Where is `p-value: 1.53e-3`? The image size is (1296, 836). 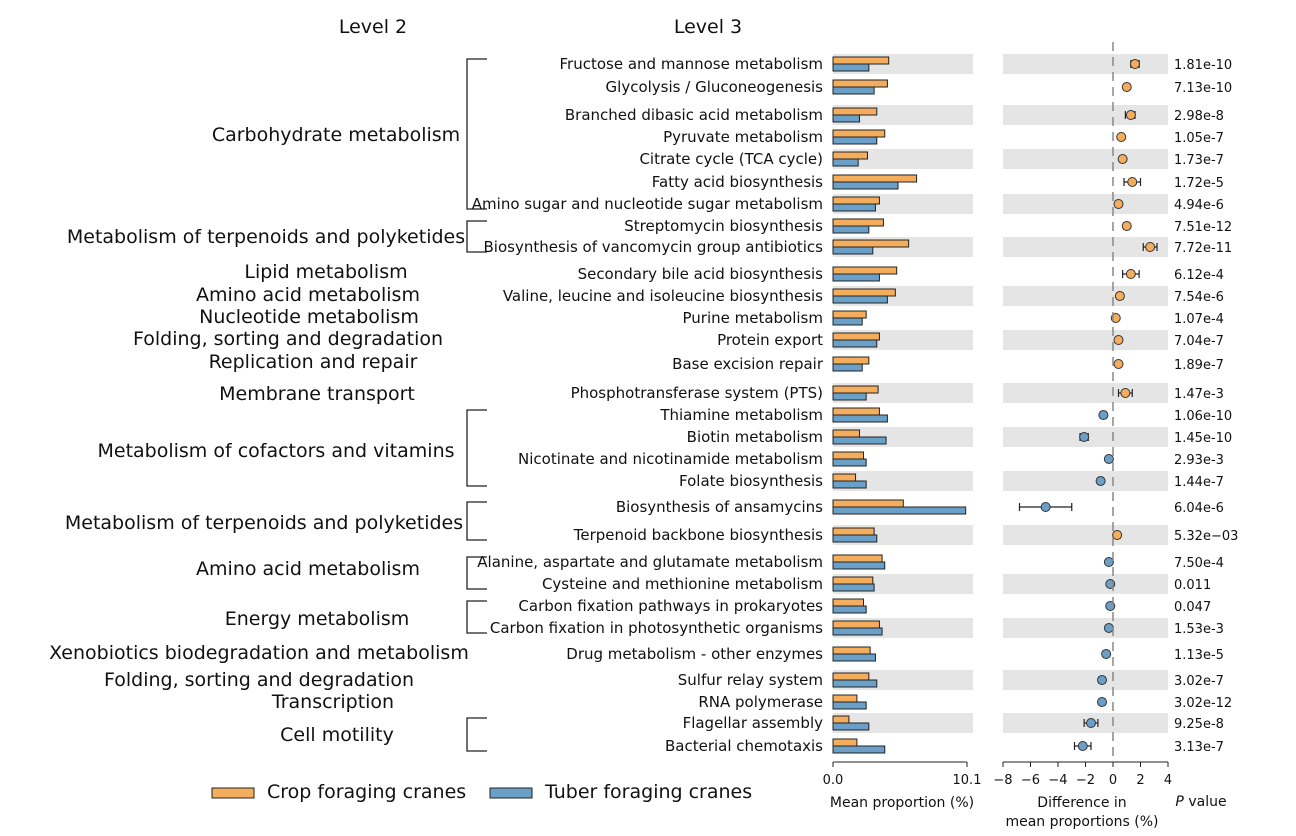 p-value: 1.53e-3 is located at coordinates (1199, 629).